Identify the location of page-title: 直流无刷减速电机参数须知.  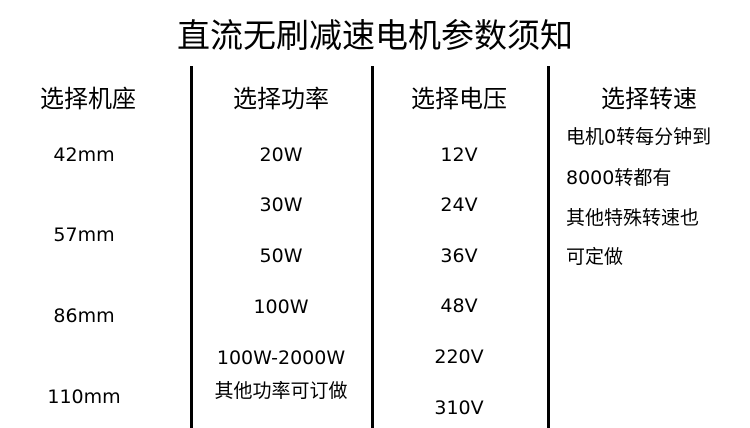
(375, 35).